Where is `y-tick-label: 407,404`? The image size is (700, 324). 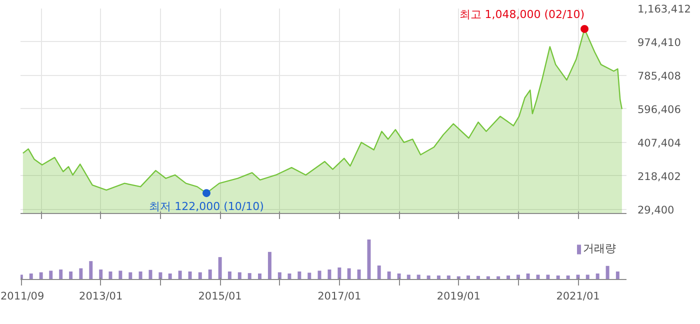 y-tick-label: 407,404 is located at coordinates (660, 143).